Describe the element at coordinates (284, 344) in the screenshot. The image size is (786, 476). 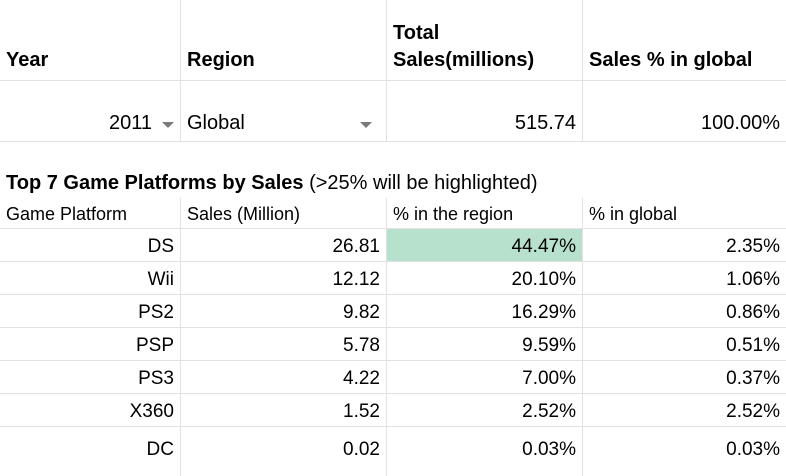
I see `sales-cell: 5.78` at that location.